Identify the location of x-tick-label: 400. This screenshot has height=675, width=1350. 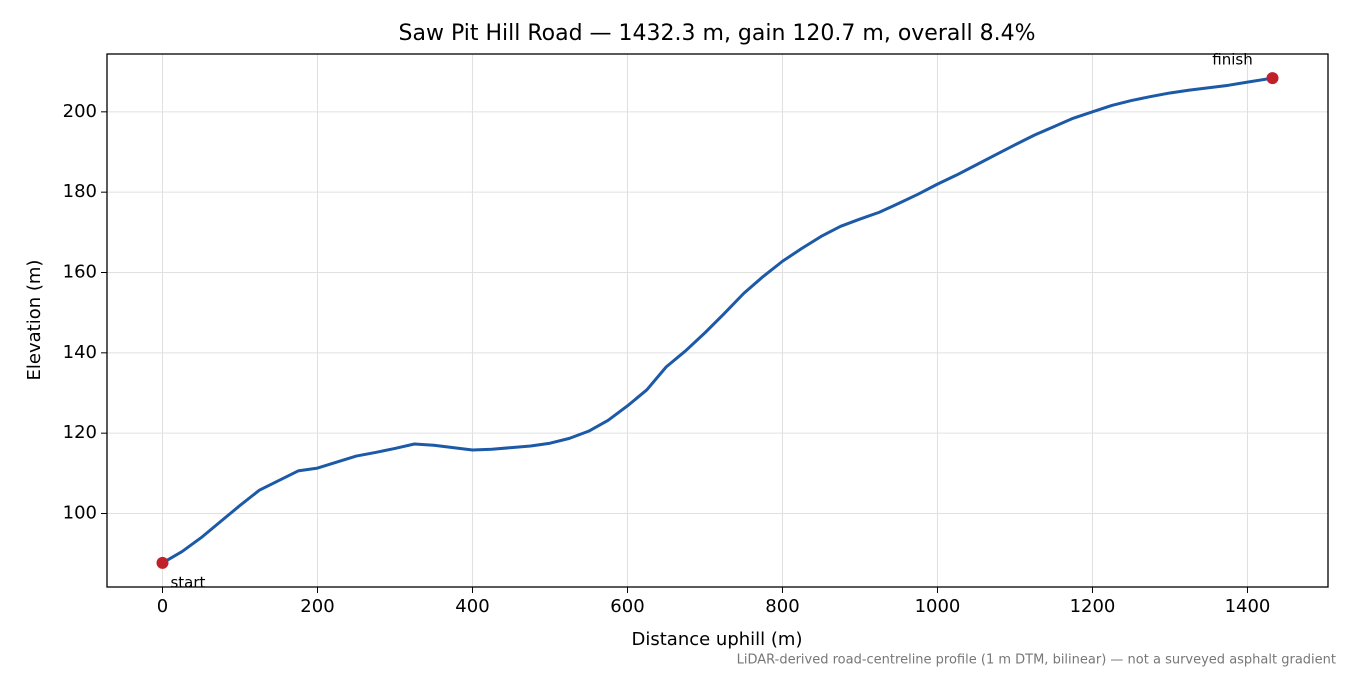
(472, 606).